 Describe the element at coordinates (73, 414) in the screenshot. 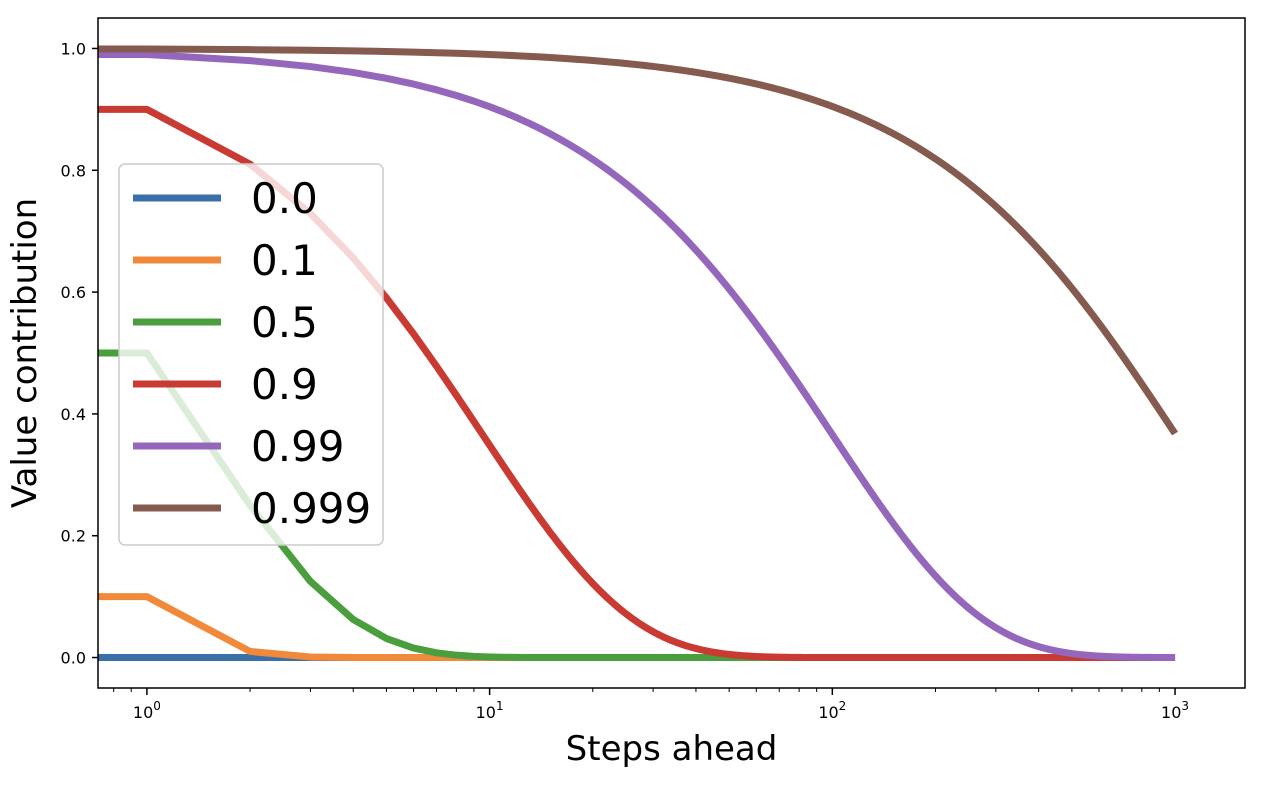

I see `y-tick-label: 0.4` at that location.